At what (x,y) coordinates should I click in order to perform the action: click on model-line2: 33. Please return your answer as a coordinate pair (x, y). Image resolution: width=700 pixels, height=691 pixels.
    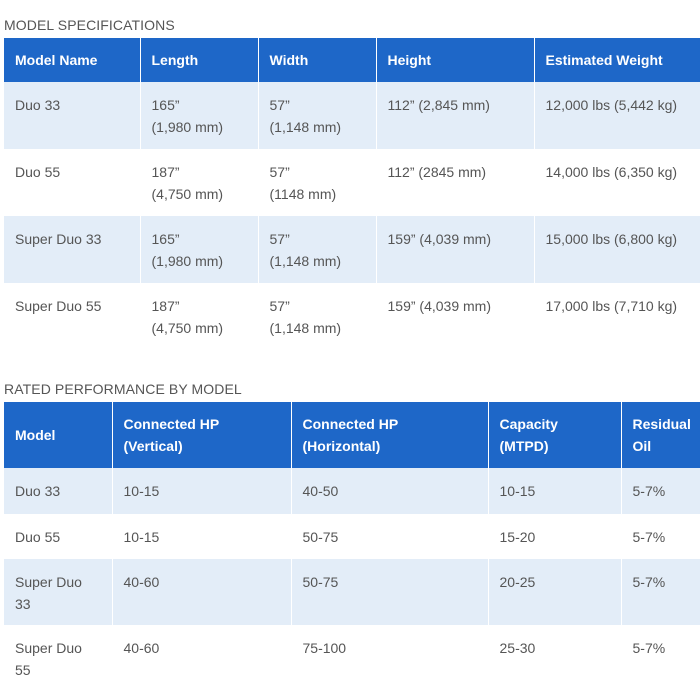
    Looking at the image, I should click on (58, 604).